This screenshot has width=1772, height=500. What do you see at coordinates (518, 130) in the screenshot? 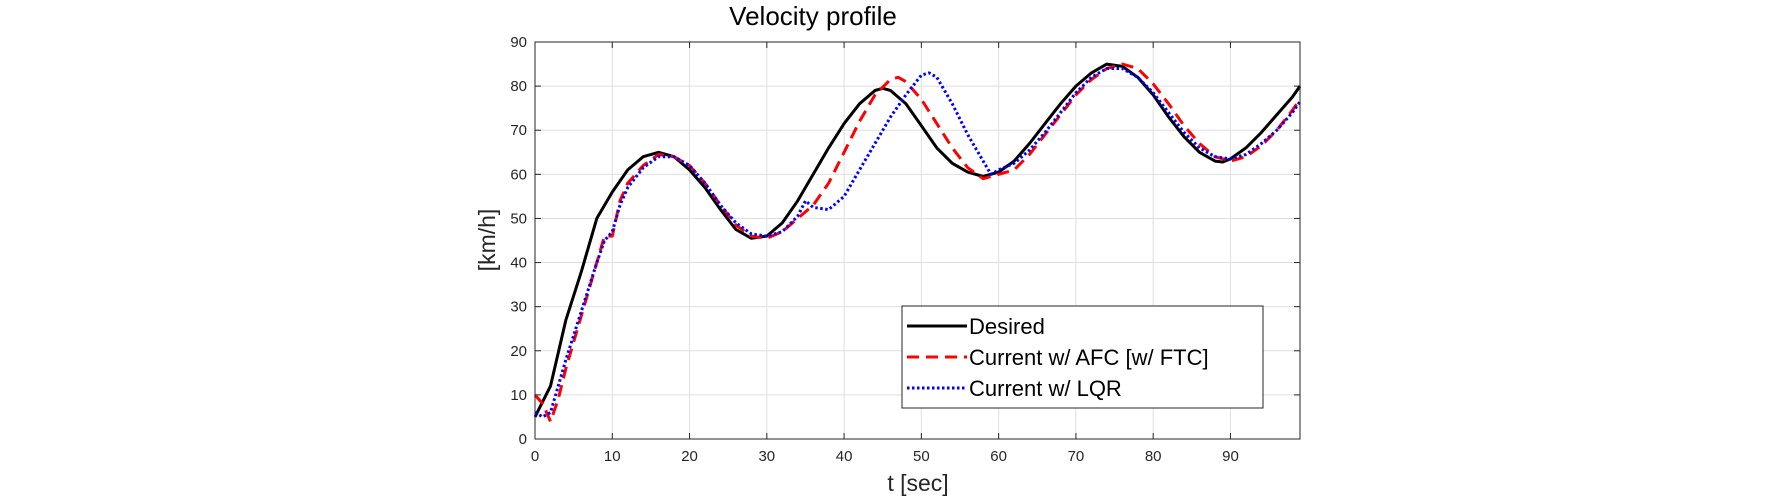
I see `y-tick-label: 70` at bounding box center [518, 130].